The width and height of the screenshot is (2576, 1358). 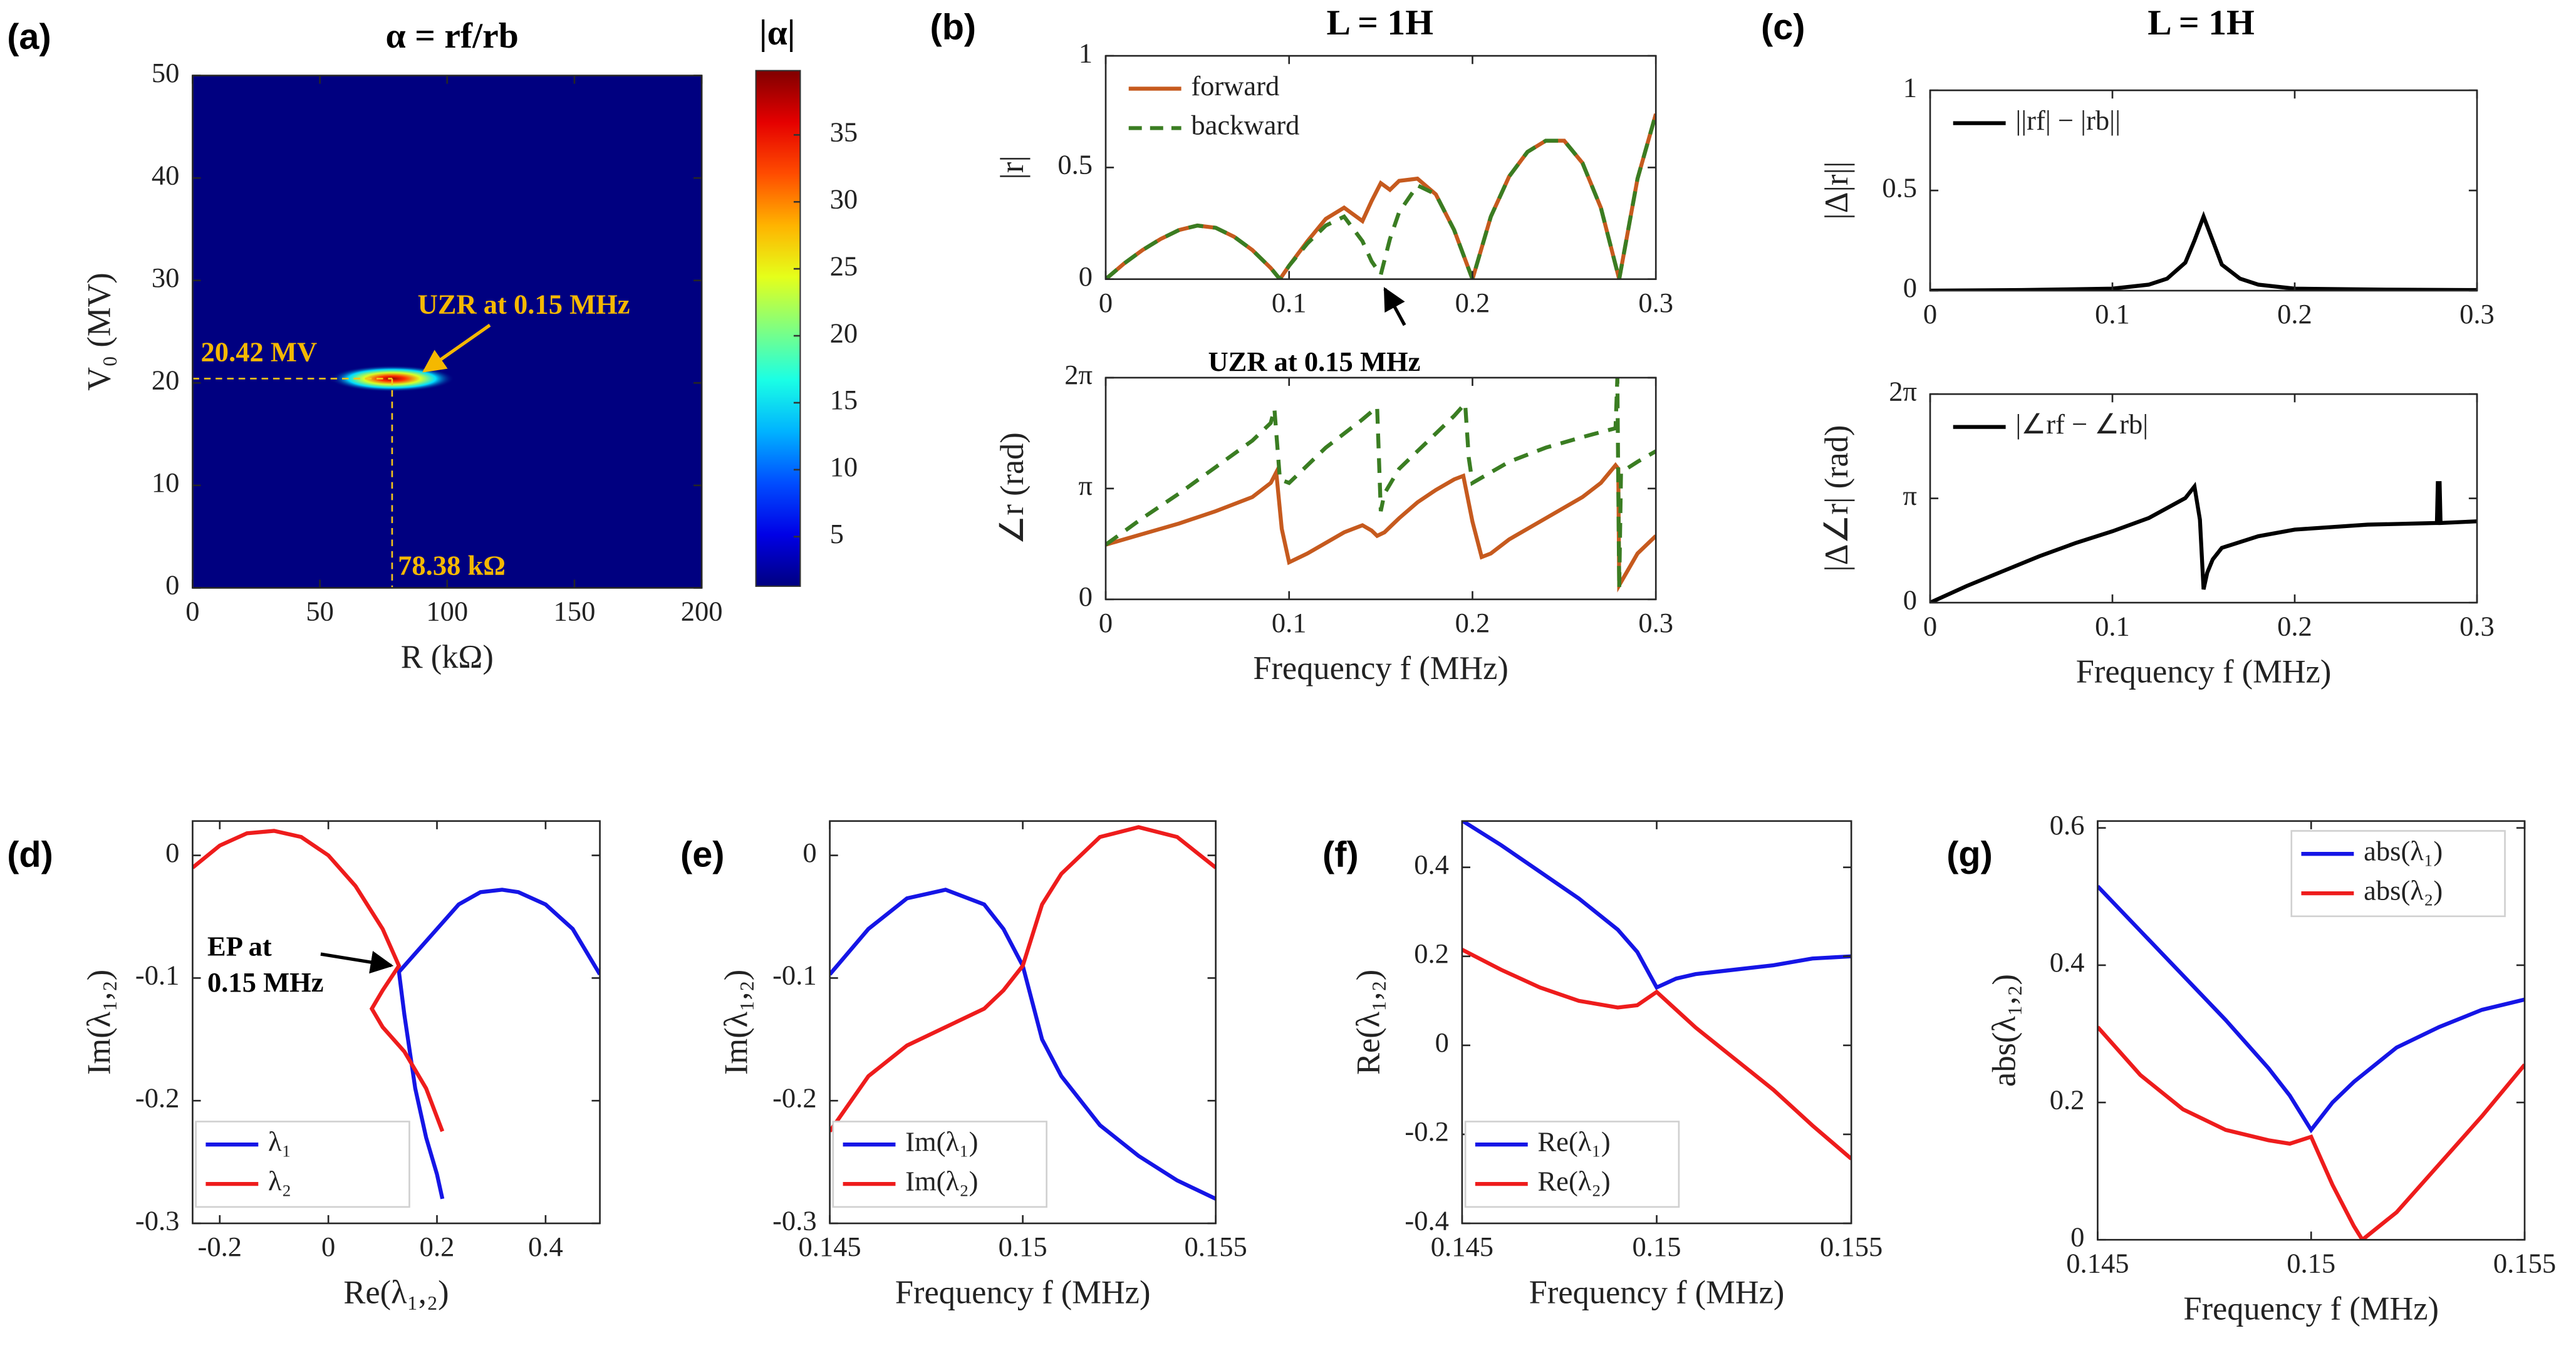 I want to click on y-axis-label: |Δ∠r| (rad), so click(x=1837, y=499).